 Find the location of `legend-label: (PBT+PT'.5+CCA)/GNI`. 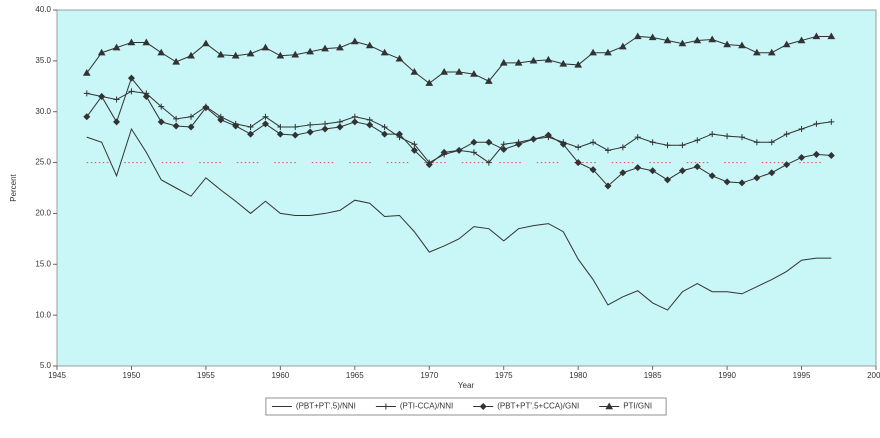

legend-label: (PBT+PT'.5+CCA)/GNI is located at coordinates (538, 406).